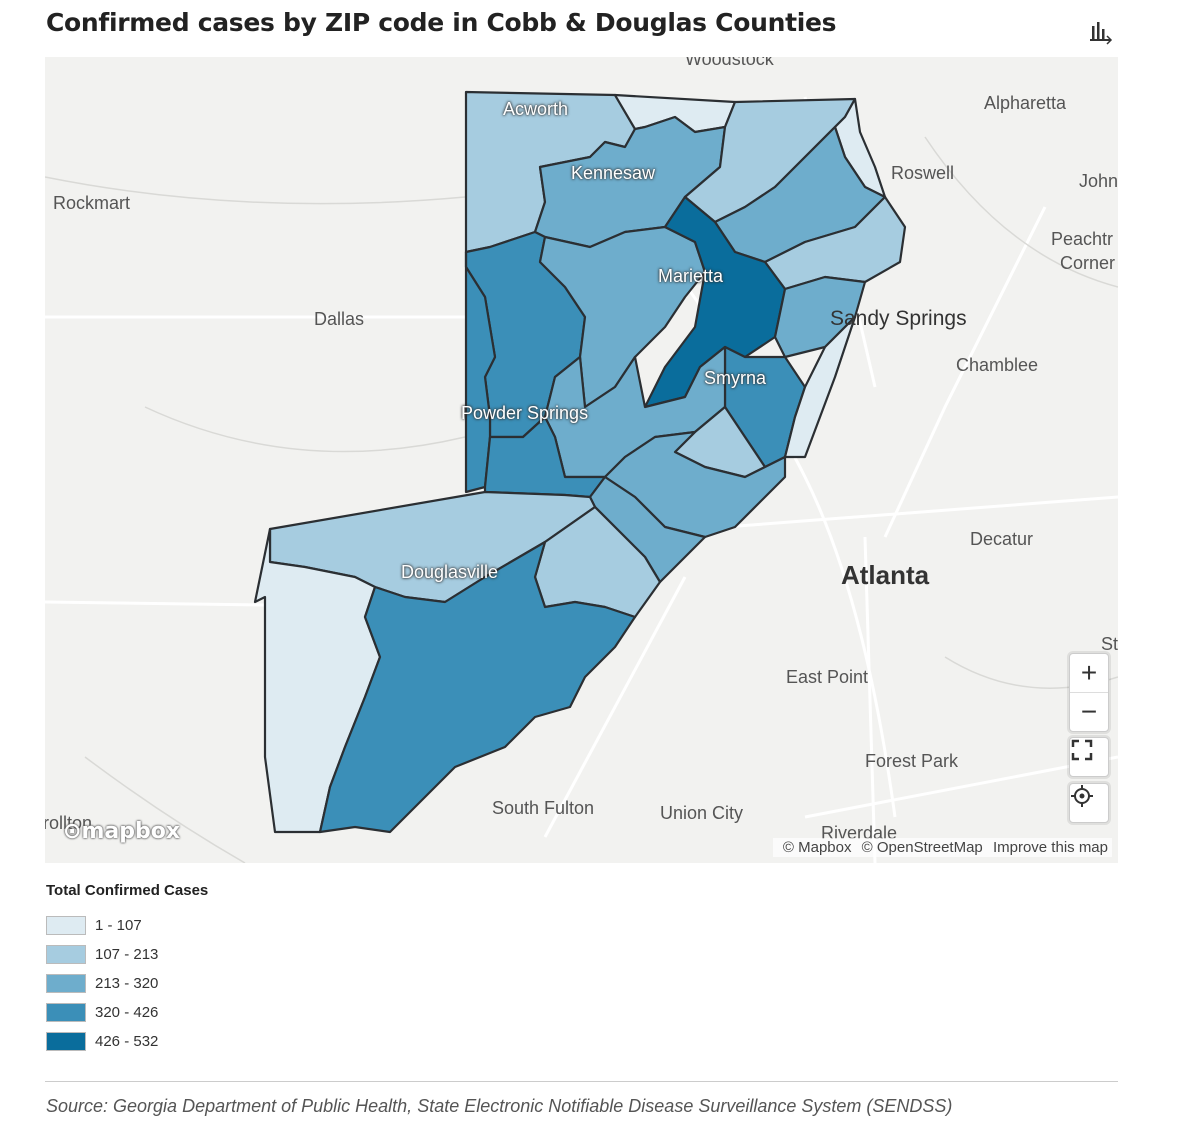 This screenshot has height=1122, width=1200. Describe the element at coordinates (1002, 539) in the screenshot. I see `place-label-decatur: Decatur` at that location.